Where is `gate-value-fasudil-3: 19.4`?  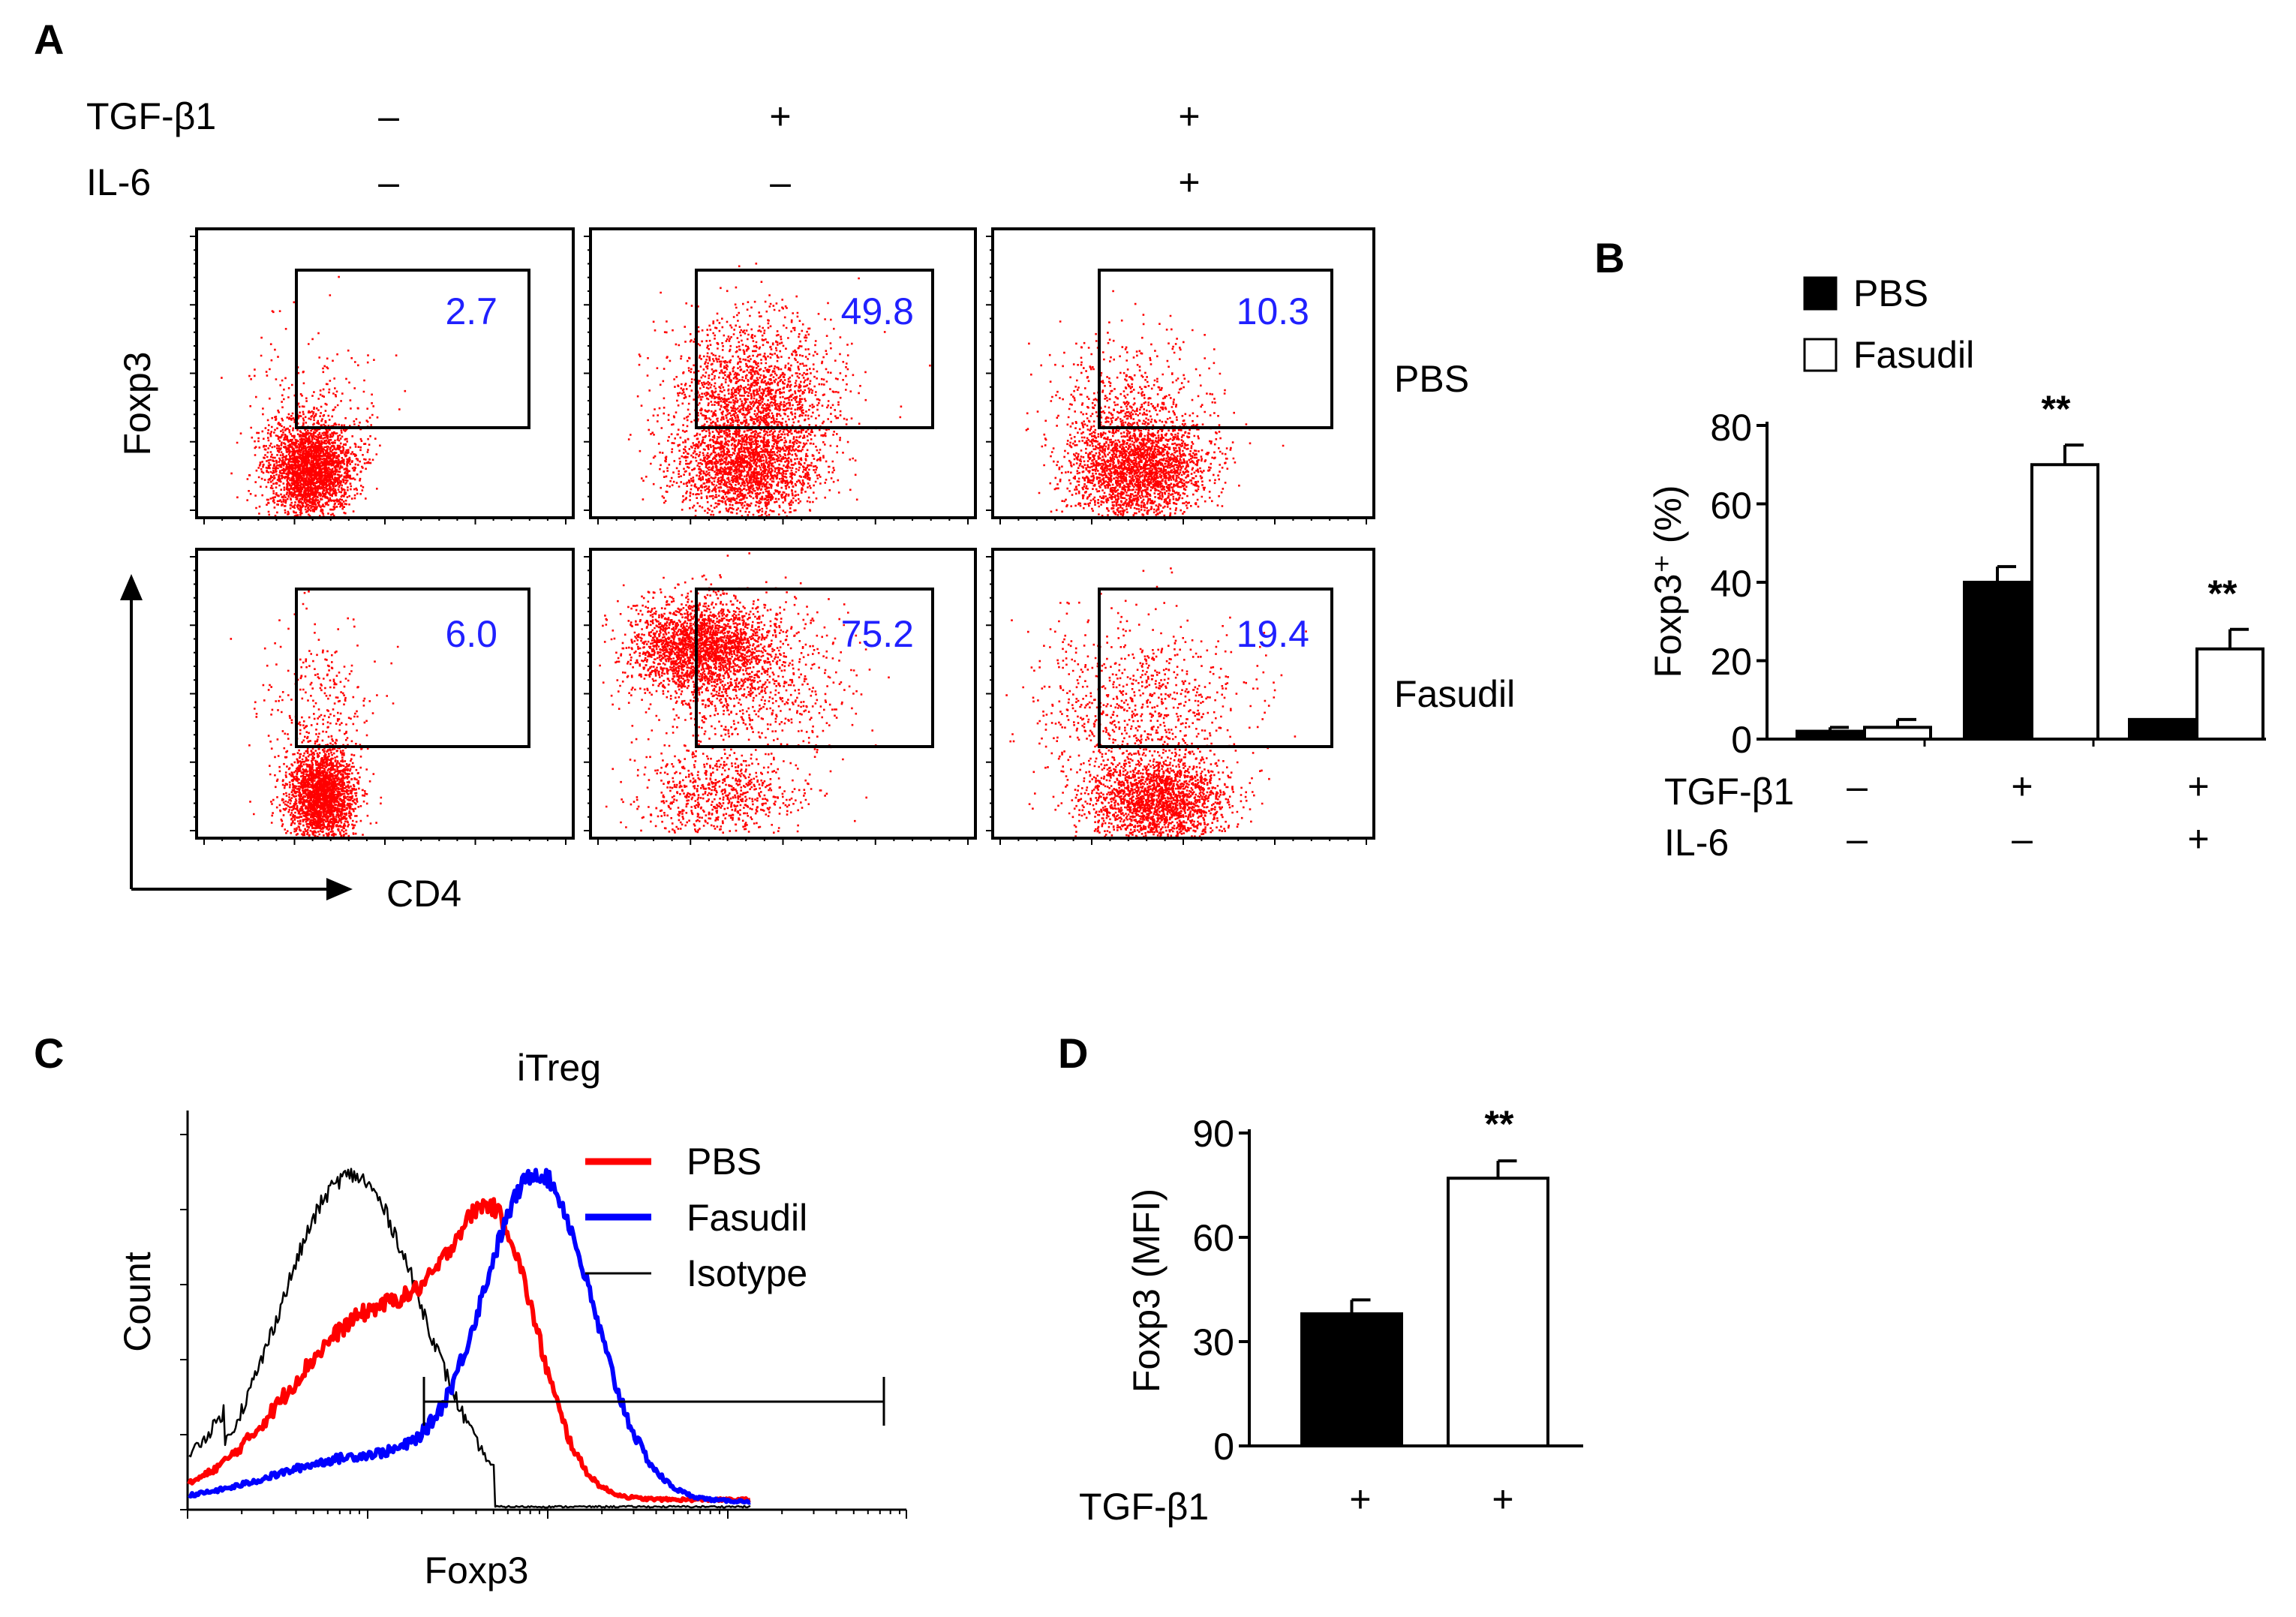 gate-value-fasudil-3: 19.4 is located at coordinates (1273, 634).